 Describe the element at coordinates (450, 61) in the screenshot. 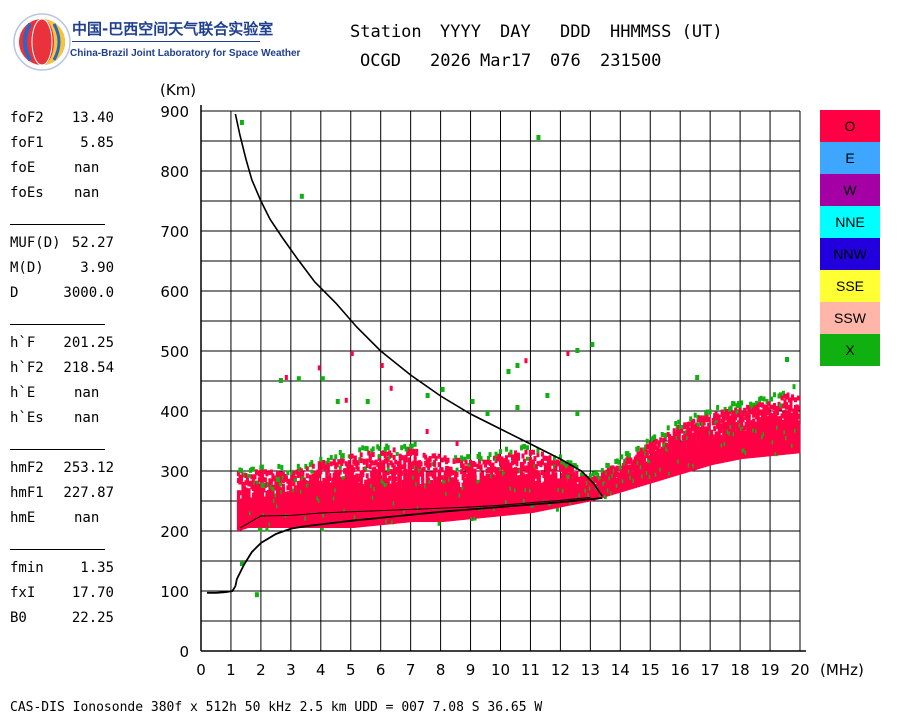

I see `header-year: 2026` at that location.